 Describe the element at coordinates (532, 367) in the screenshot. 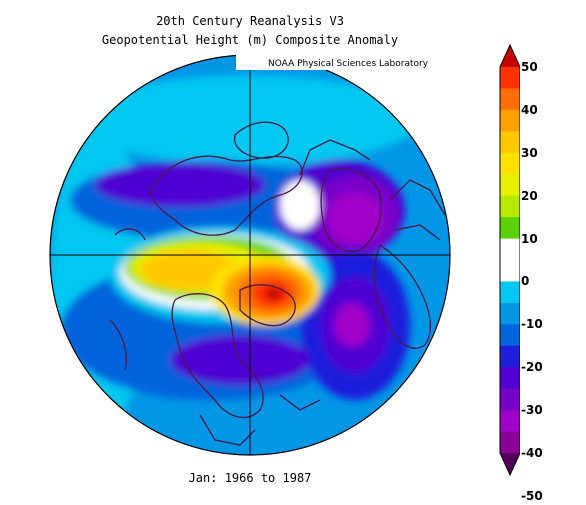

I see `colorbar-tick-label: -20` at that location.